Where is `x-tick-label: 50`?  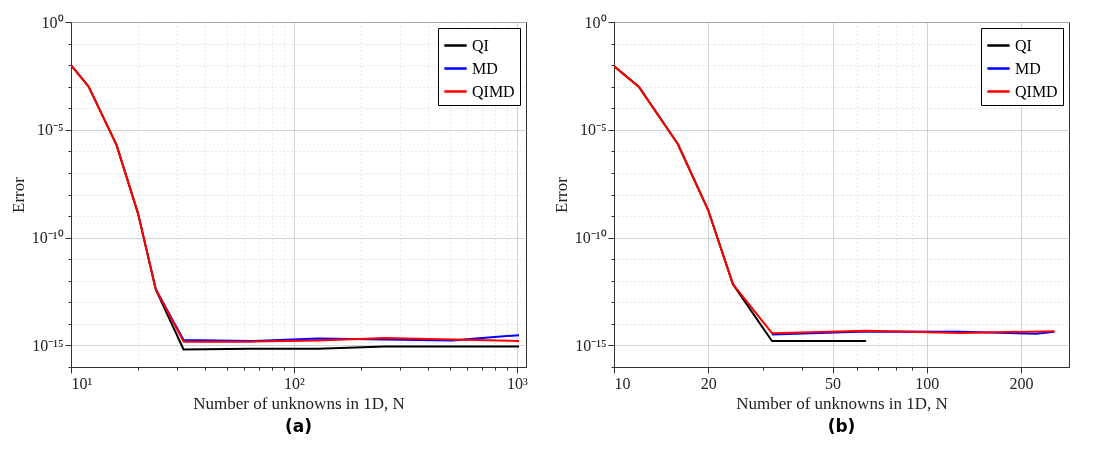 x-tick-label: 50 is located at coordinates (833, 383).